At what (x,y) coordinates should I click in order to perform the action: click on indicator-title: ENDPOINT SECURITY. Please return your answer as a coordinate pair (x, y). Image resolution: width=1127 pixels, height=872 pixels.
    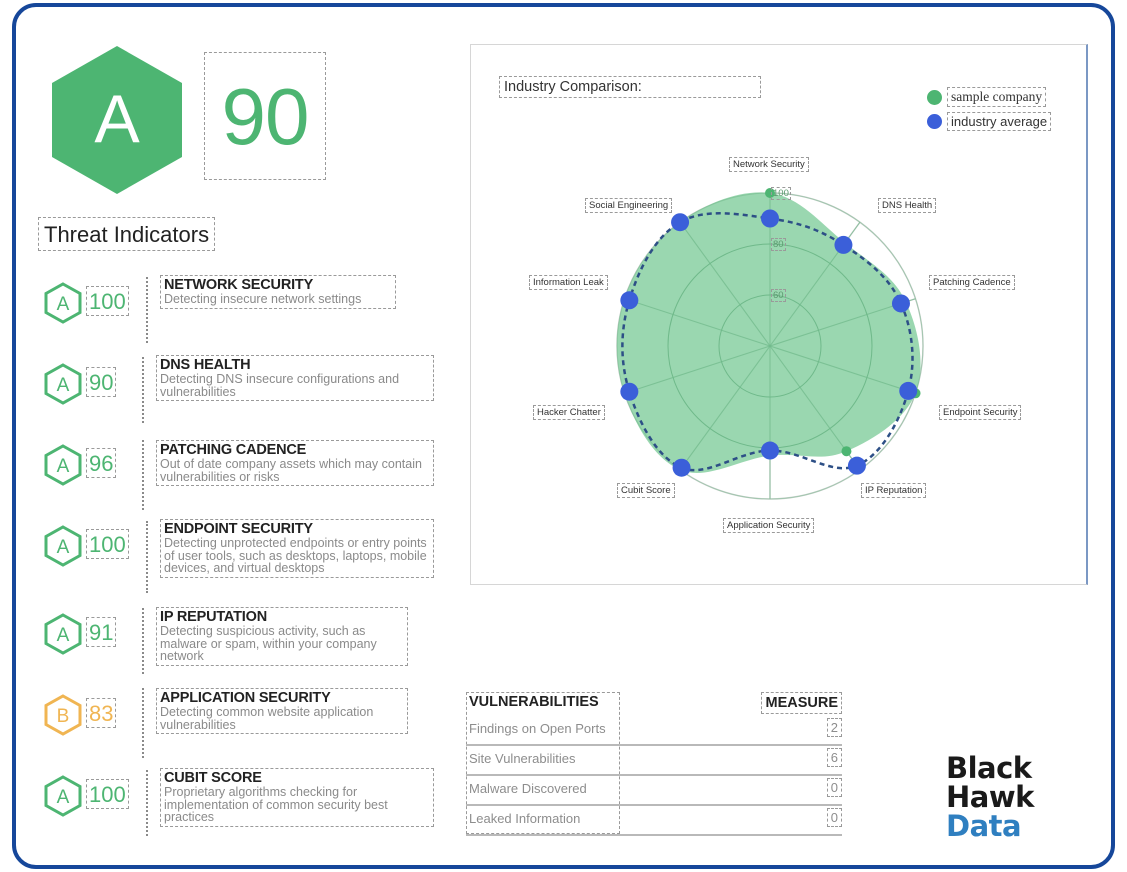
    Looking at the image, I should click on (238, 529).